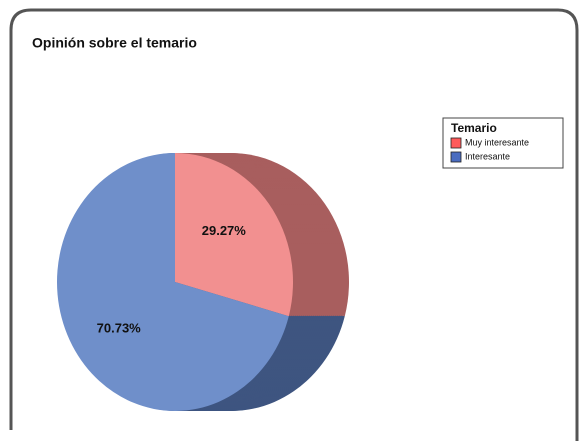 The height and width of the screenshot is (441, 581). I want to click on chart-title: Opinión sobre el temario, so click(114, 43).